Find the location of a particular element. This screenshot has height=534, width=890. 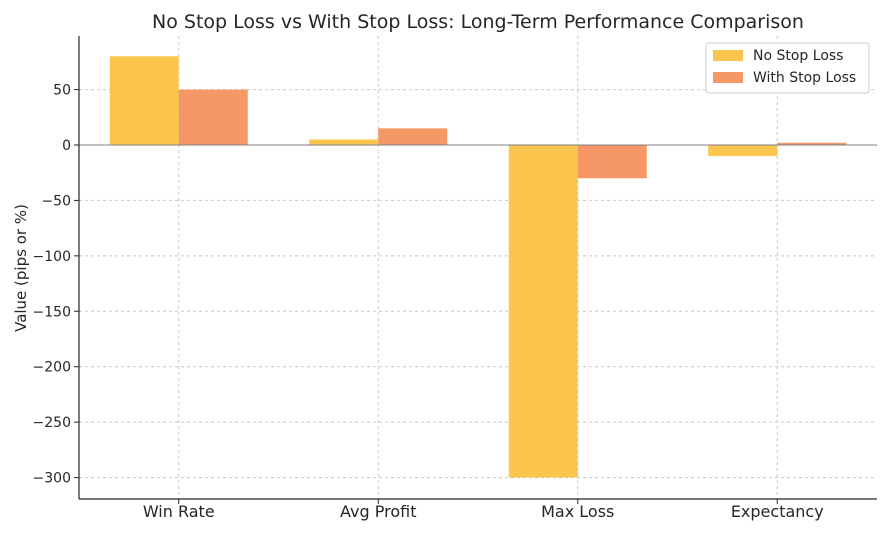

legend-label-no-stop-loss: No Stop Loss is located at coordinates (798, 56).